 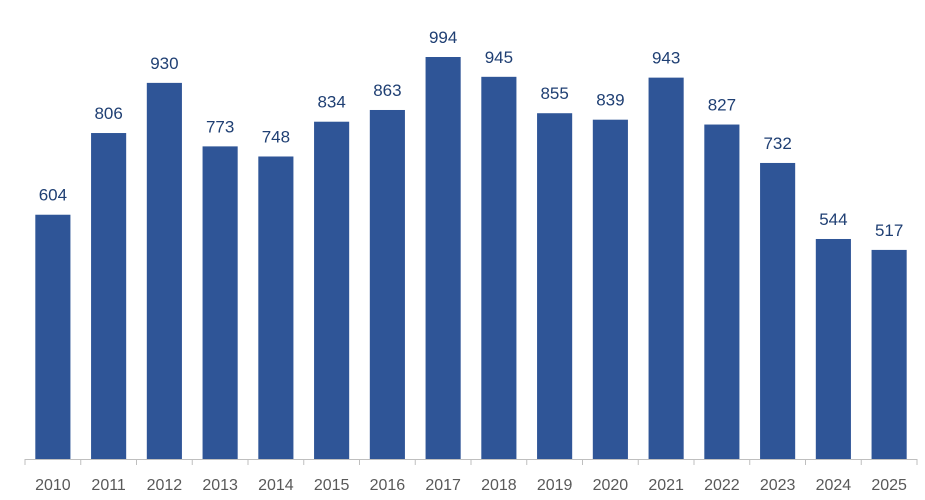 I want to click on x-tick-label-2014: 2014, so click(x=276, y=485).